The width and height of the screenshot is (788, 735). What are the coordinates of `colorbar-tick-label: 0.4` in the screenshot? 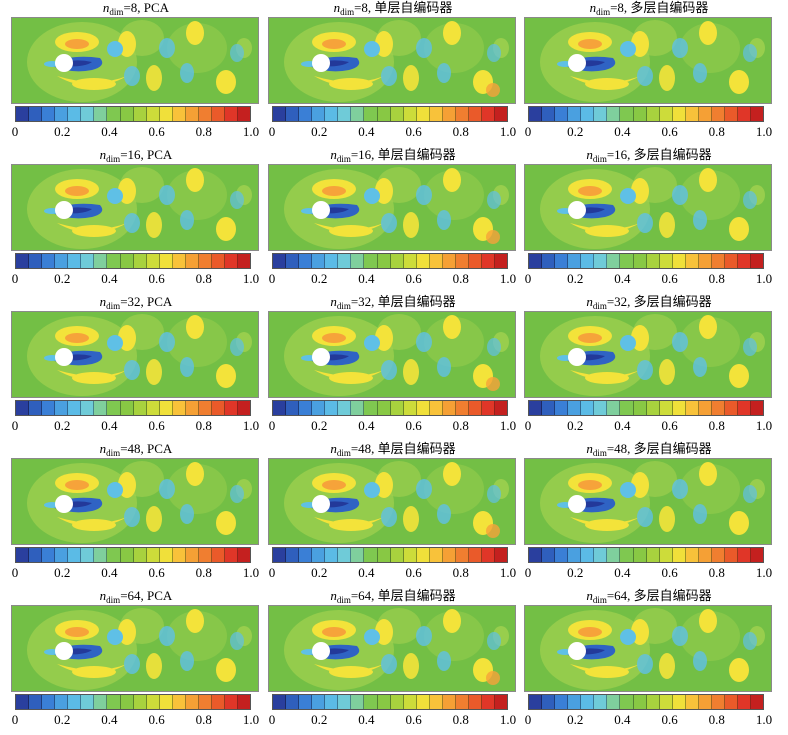 It's located at (109, 425).